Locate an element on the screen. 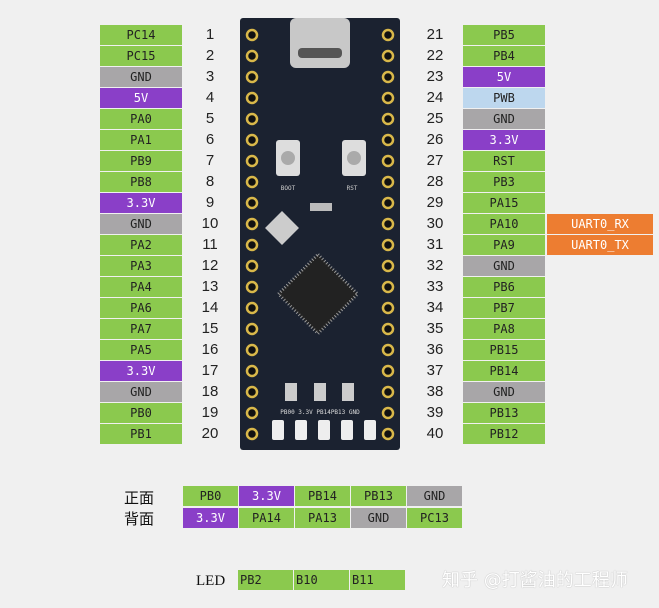 This screenshot has width=659, height=608. pin-label: PB5 is located at coordinates (504, 35).